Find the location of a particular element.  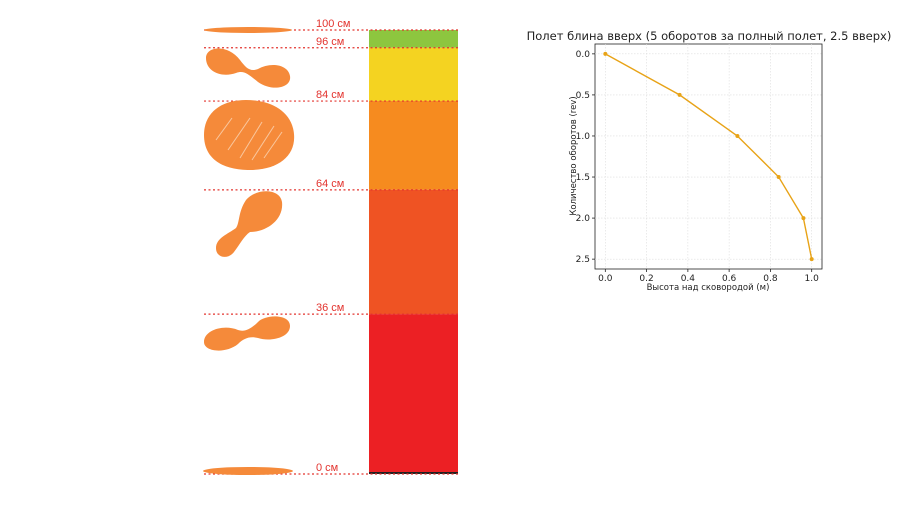

series-line is located at coordinates (708, 156).